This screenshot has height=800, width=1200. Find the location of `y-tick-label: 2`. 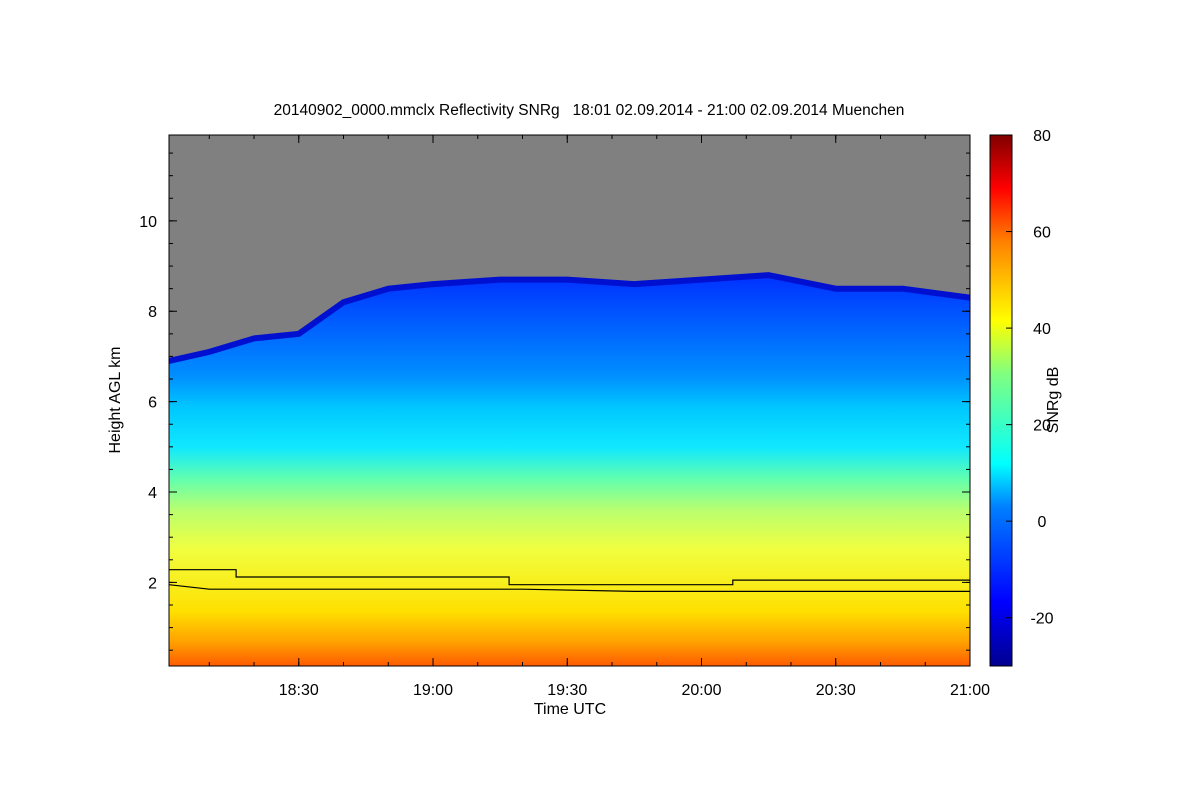

y-tick-label: 2 is located at coordinates (152, 583).